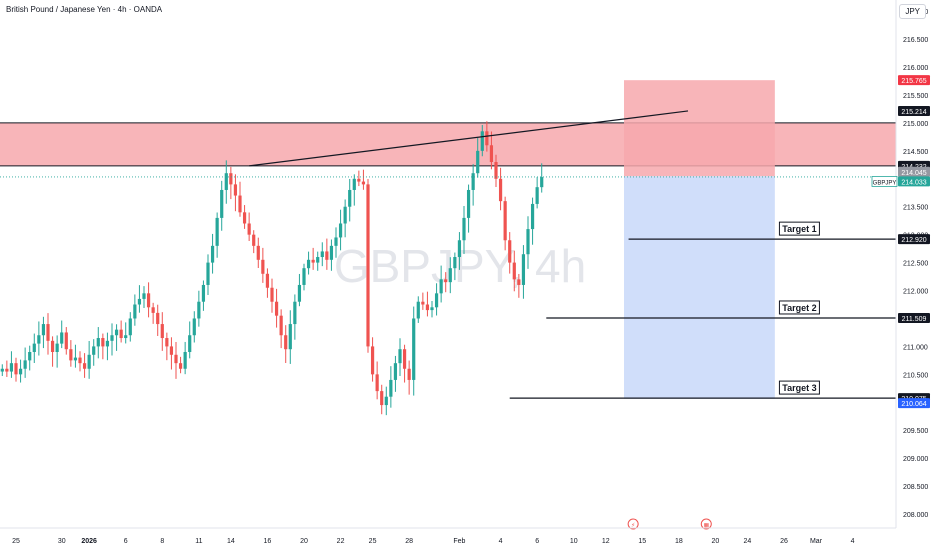 Image resolution: width=932 pixels, height=555 pixels. What do you see at coordinates (198, 541) in the screenshot?
I see `time-tick-label: 11` at bounding box center [198, 541].